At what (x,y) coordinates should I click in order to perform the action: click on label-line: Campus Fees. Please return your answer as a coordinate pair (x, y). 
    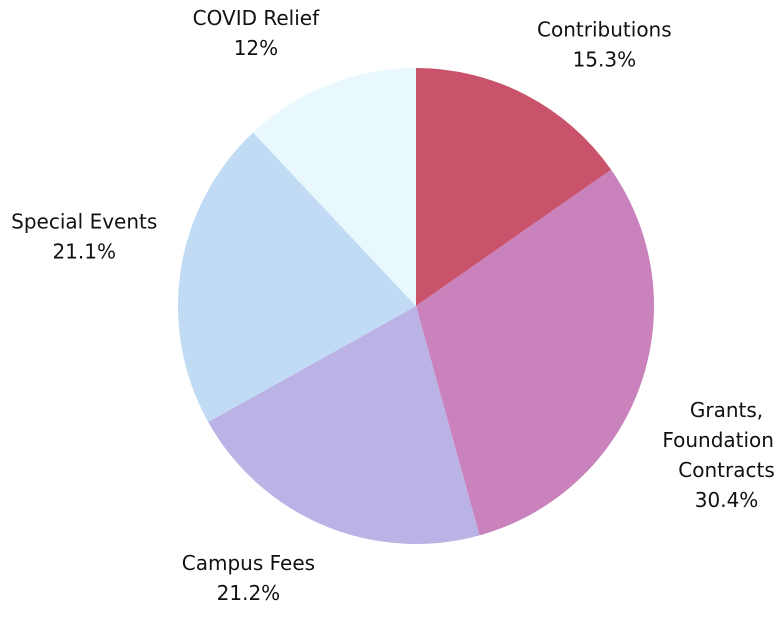
    Looking at the image, I should click on (248, 563).